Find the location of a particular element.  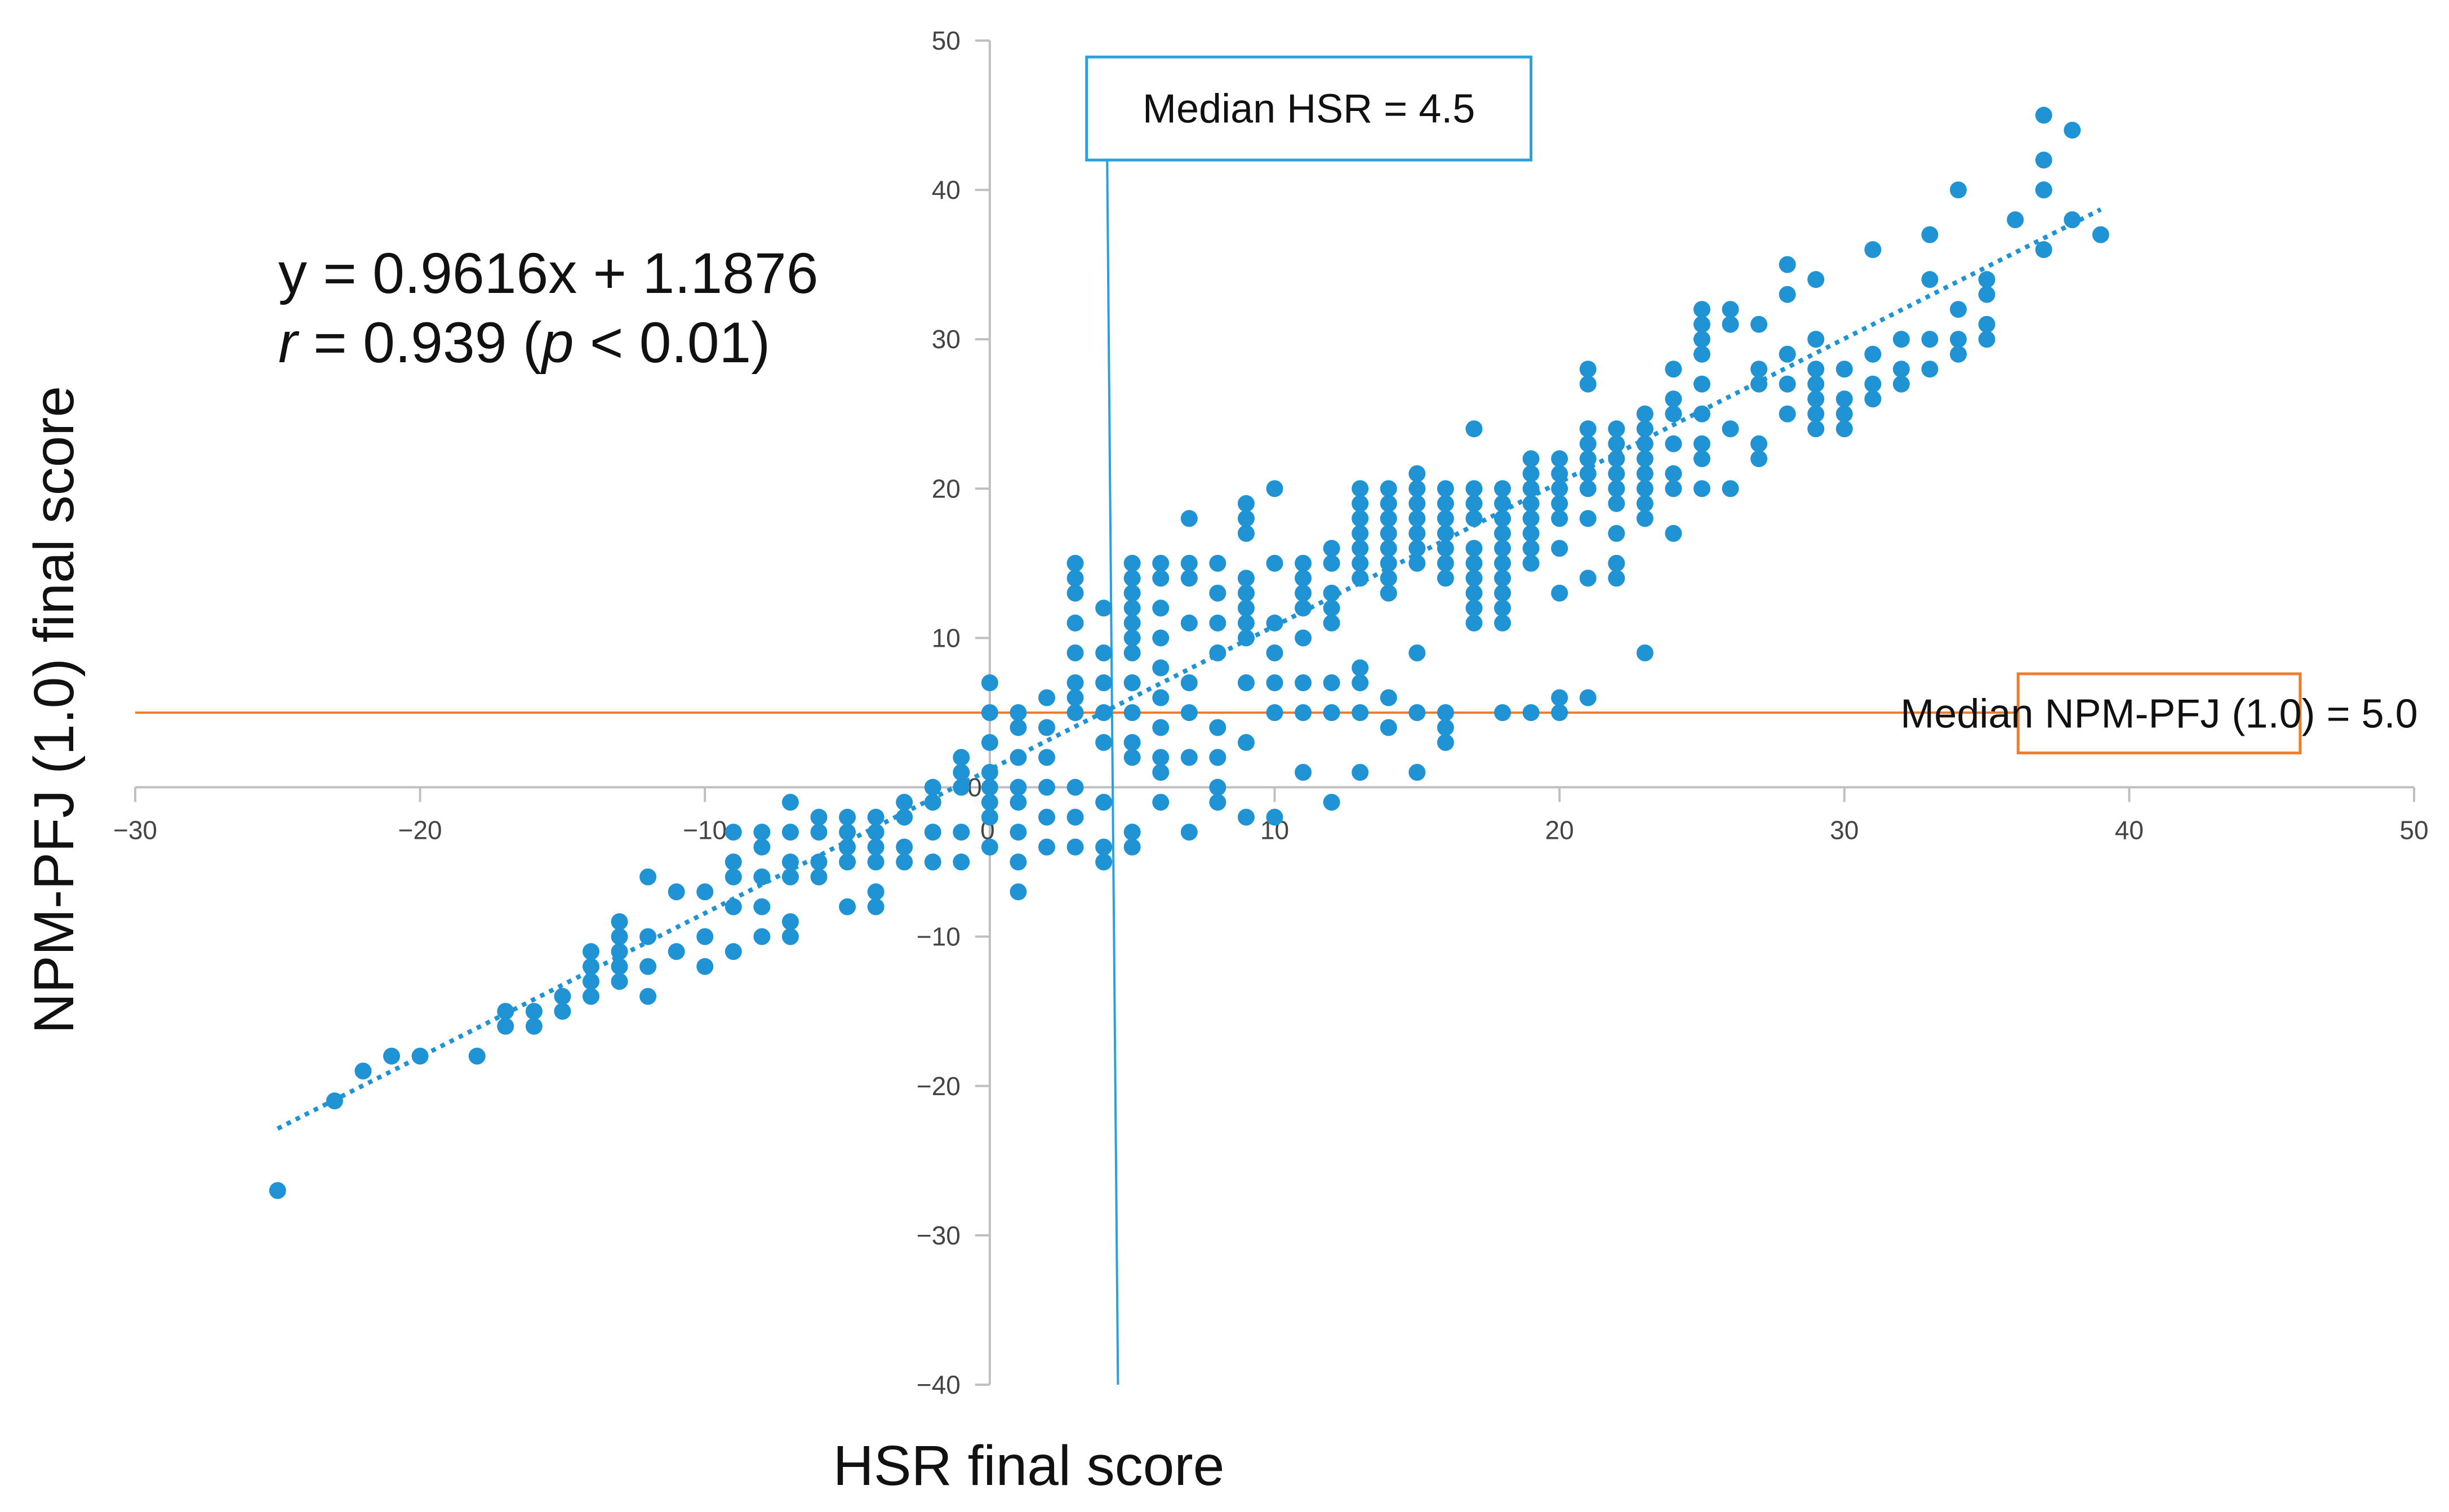

y-tick-label: 30 is located at coordinates (946, 339).